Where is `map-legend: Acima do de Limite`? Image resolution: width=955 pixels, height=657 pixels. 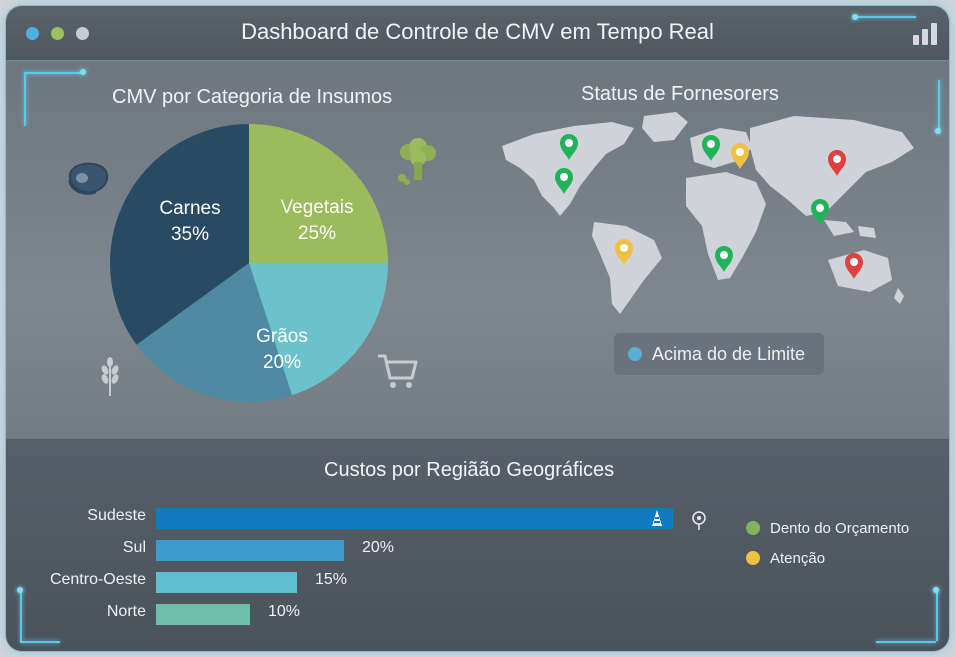 map-legend: Acima do de Limite is located at coordinates (719, 354).